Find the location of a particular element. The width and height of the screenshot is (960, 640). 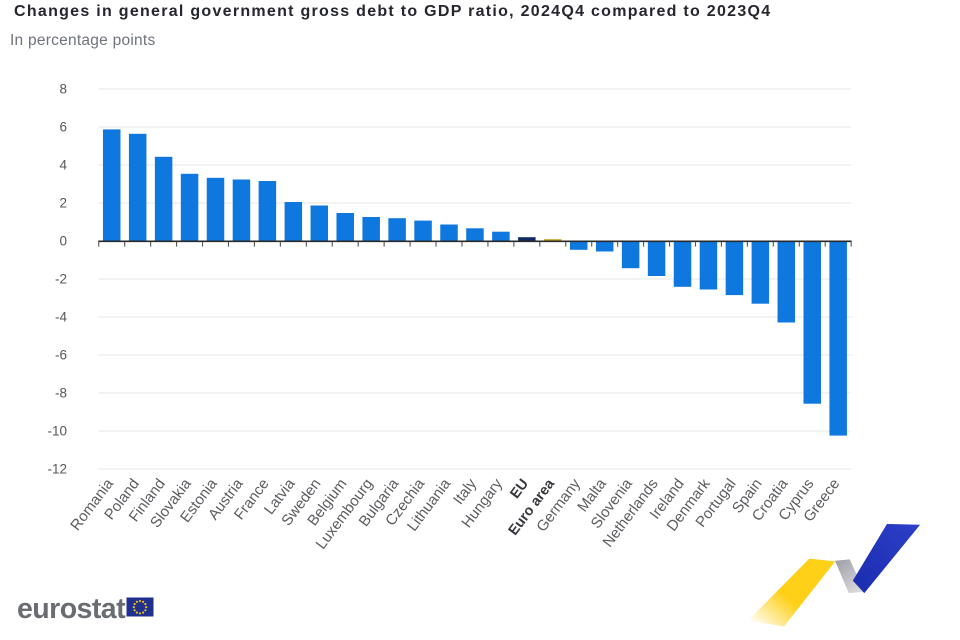

svg-text: -12 is located at coordinates (57, 469).